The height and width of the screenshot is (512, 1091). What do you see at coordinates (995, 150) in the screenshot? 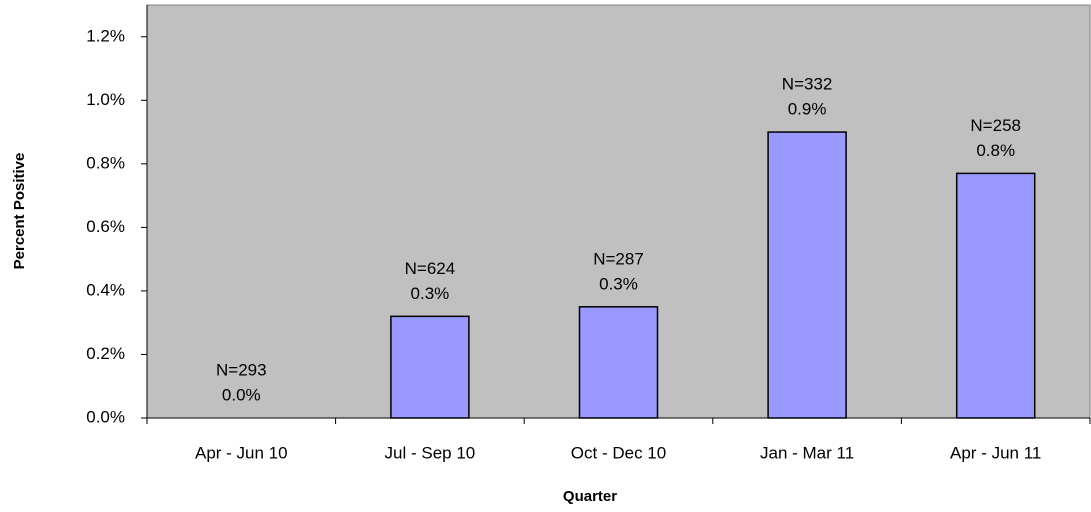
I see `value-label: 0.8%` at bounding box center [995, 150].